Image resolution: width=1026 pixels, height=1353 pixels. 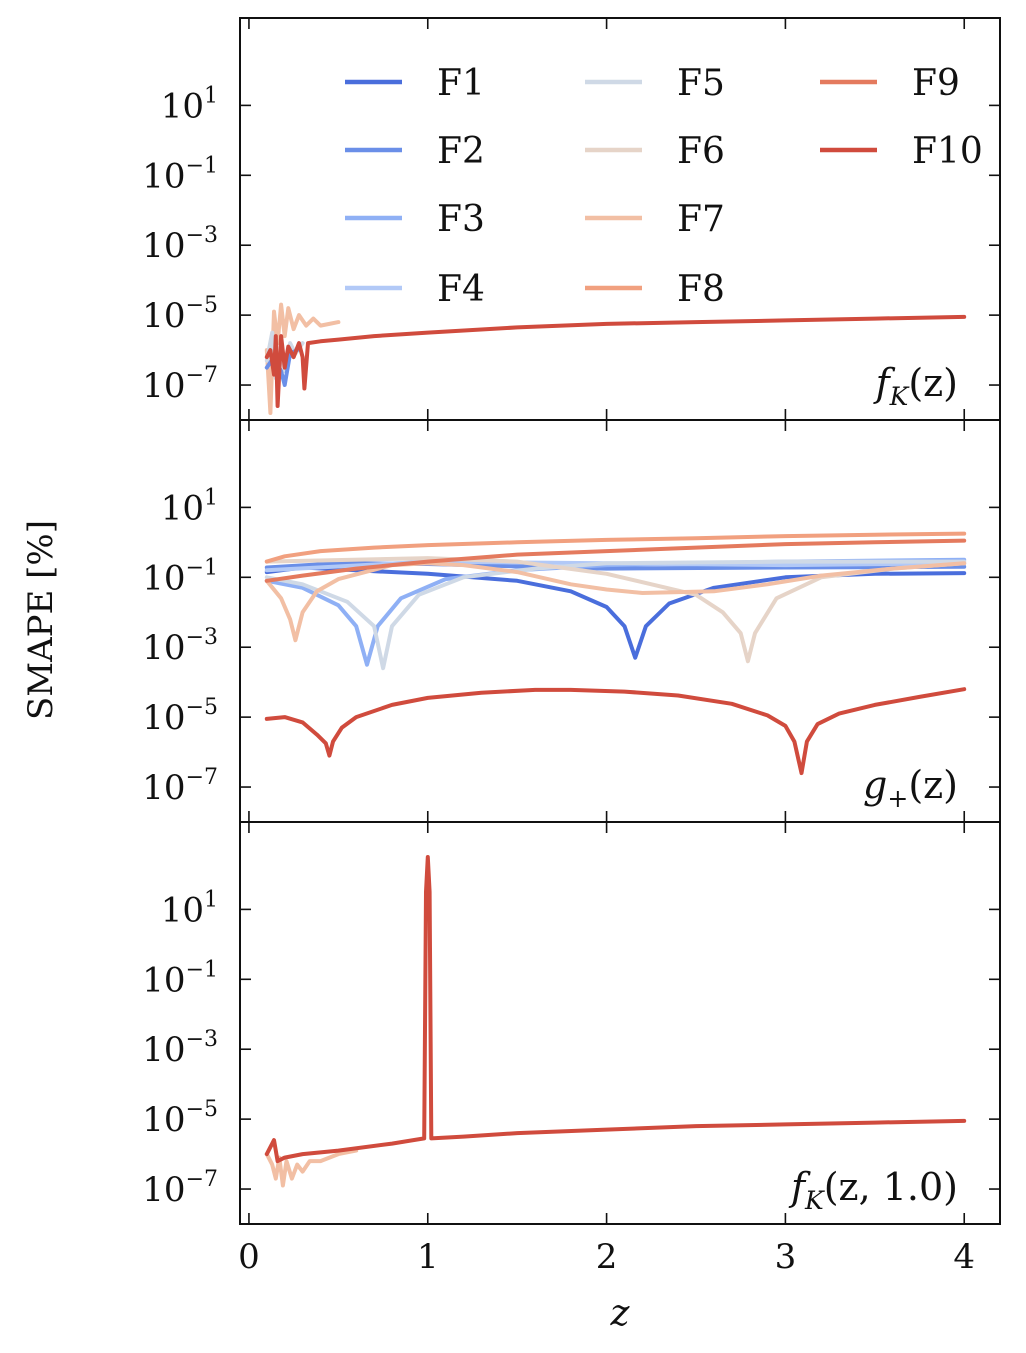 What do you see at coordinates (891, 1187) in the screenshot?
I see `annotation-args: (z, 1.0)` at bounding box center [891, 1187].